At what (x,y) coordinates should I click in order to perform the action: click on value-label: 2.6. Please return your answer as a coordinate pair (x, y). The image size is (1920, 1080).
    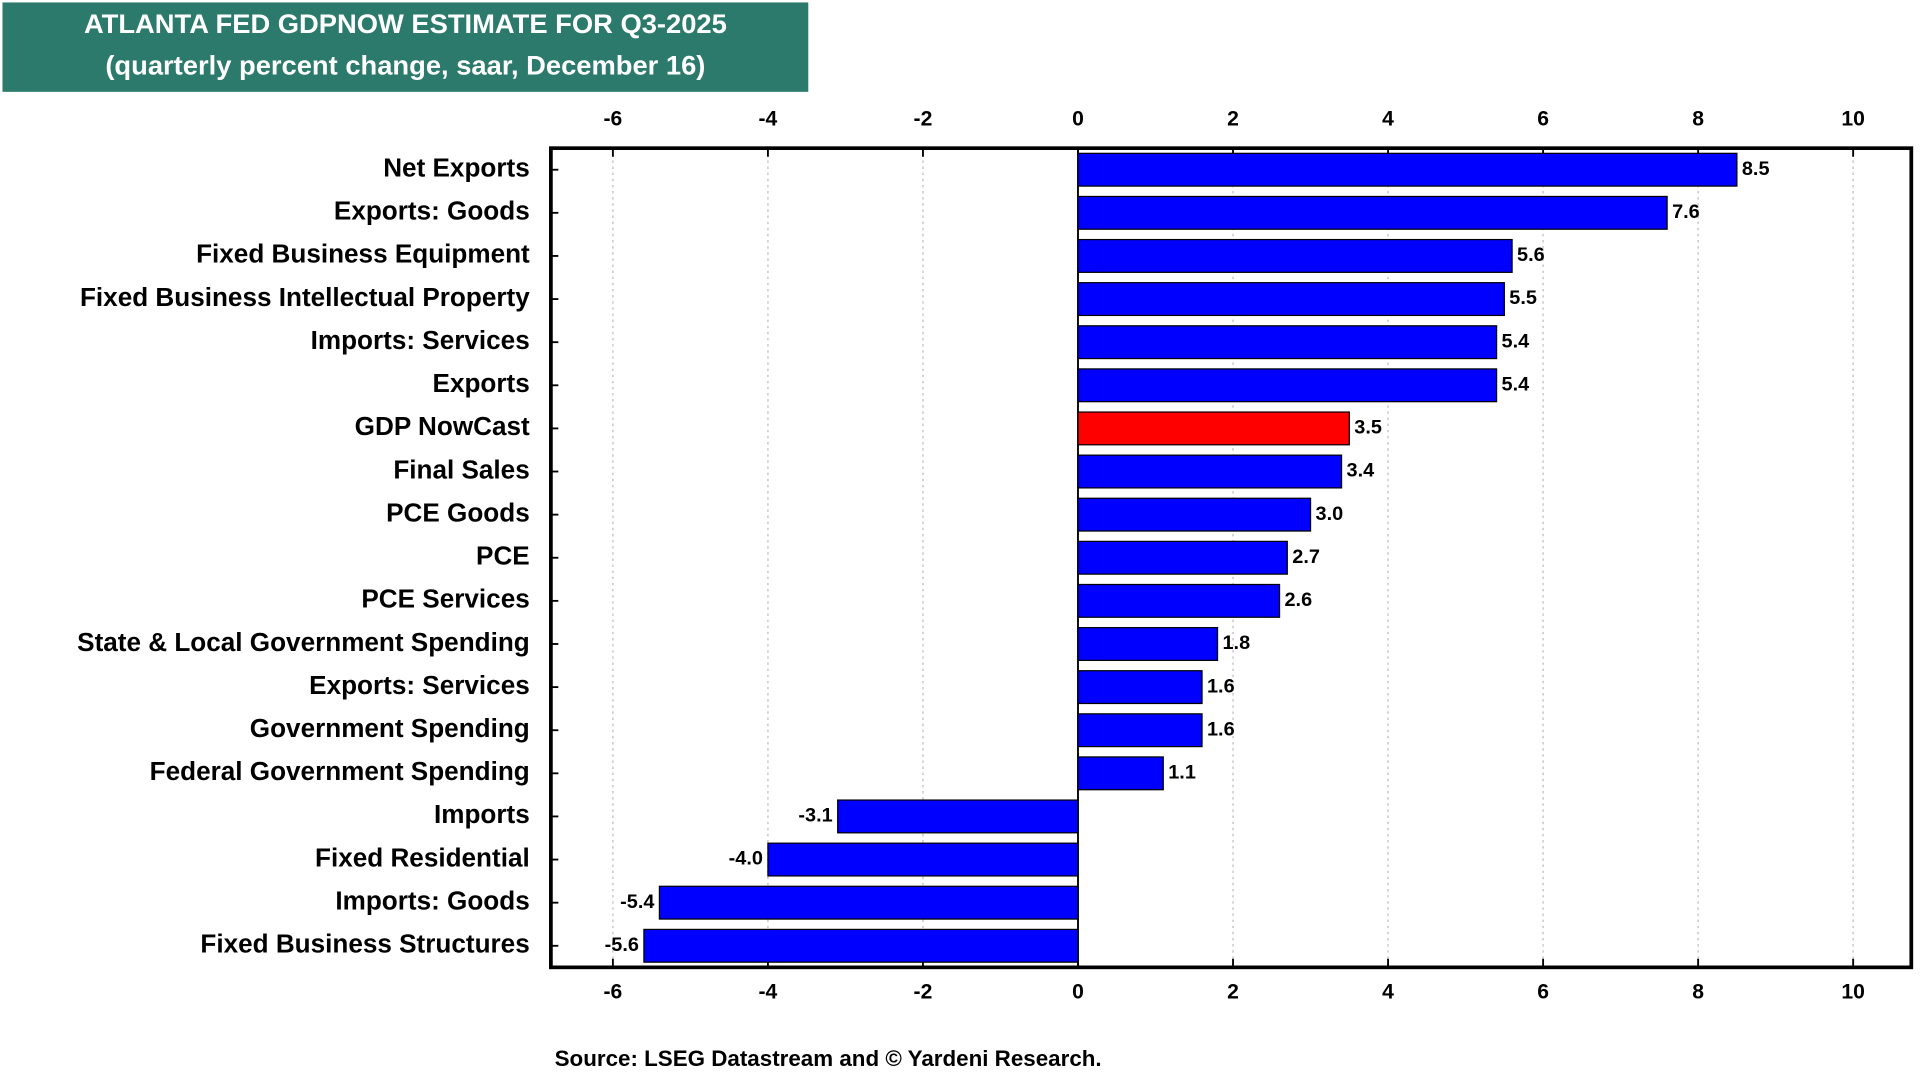
    Looking at the image, I should click on (1299, 600).